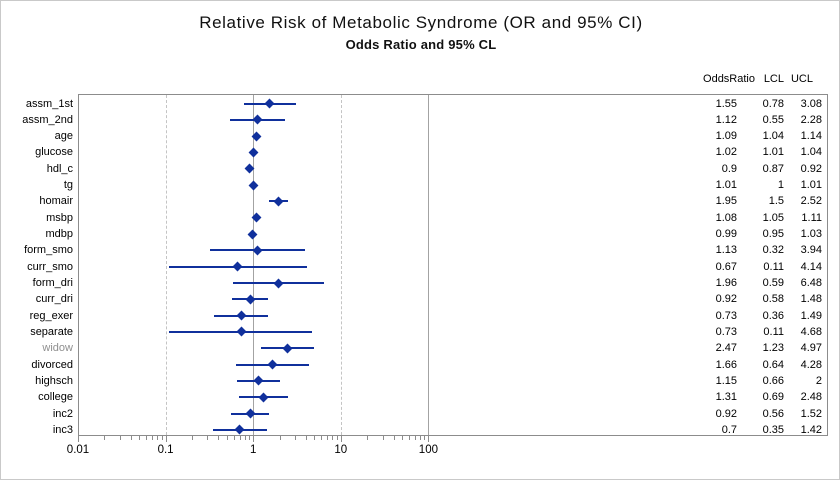 The width and height of the screenshot is (840, 480). Describe the element at coordinates (773, 79) in the screenshot. I see `column-header-lcl: LCL` at that location.